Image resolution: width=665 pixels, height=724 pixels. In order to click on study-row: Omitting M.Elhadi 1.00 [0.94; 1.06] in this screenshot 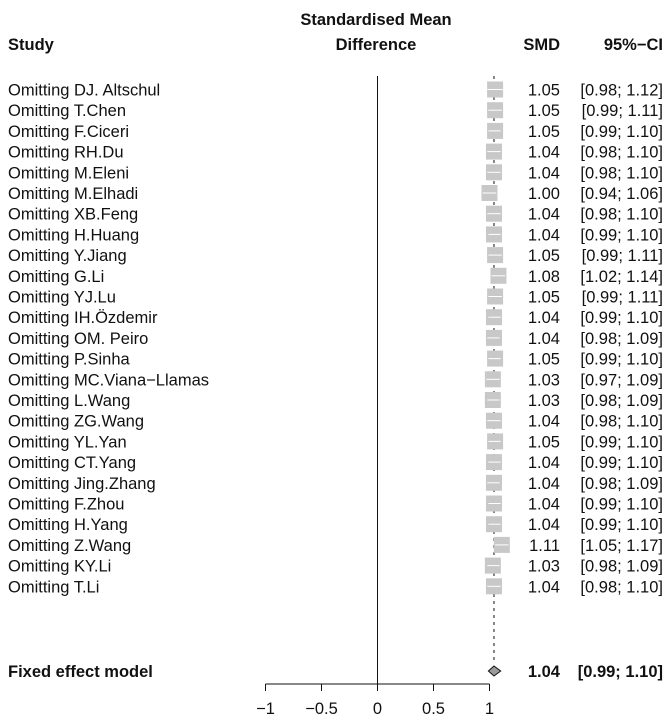, I will do `click(335, 194)`.